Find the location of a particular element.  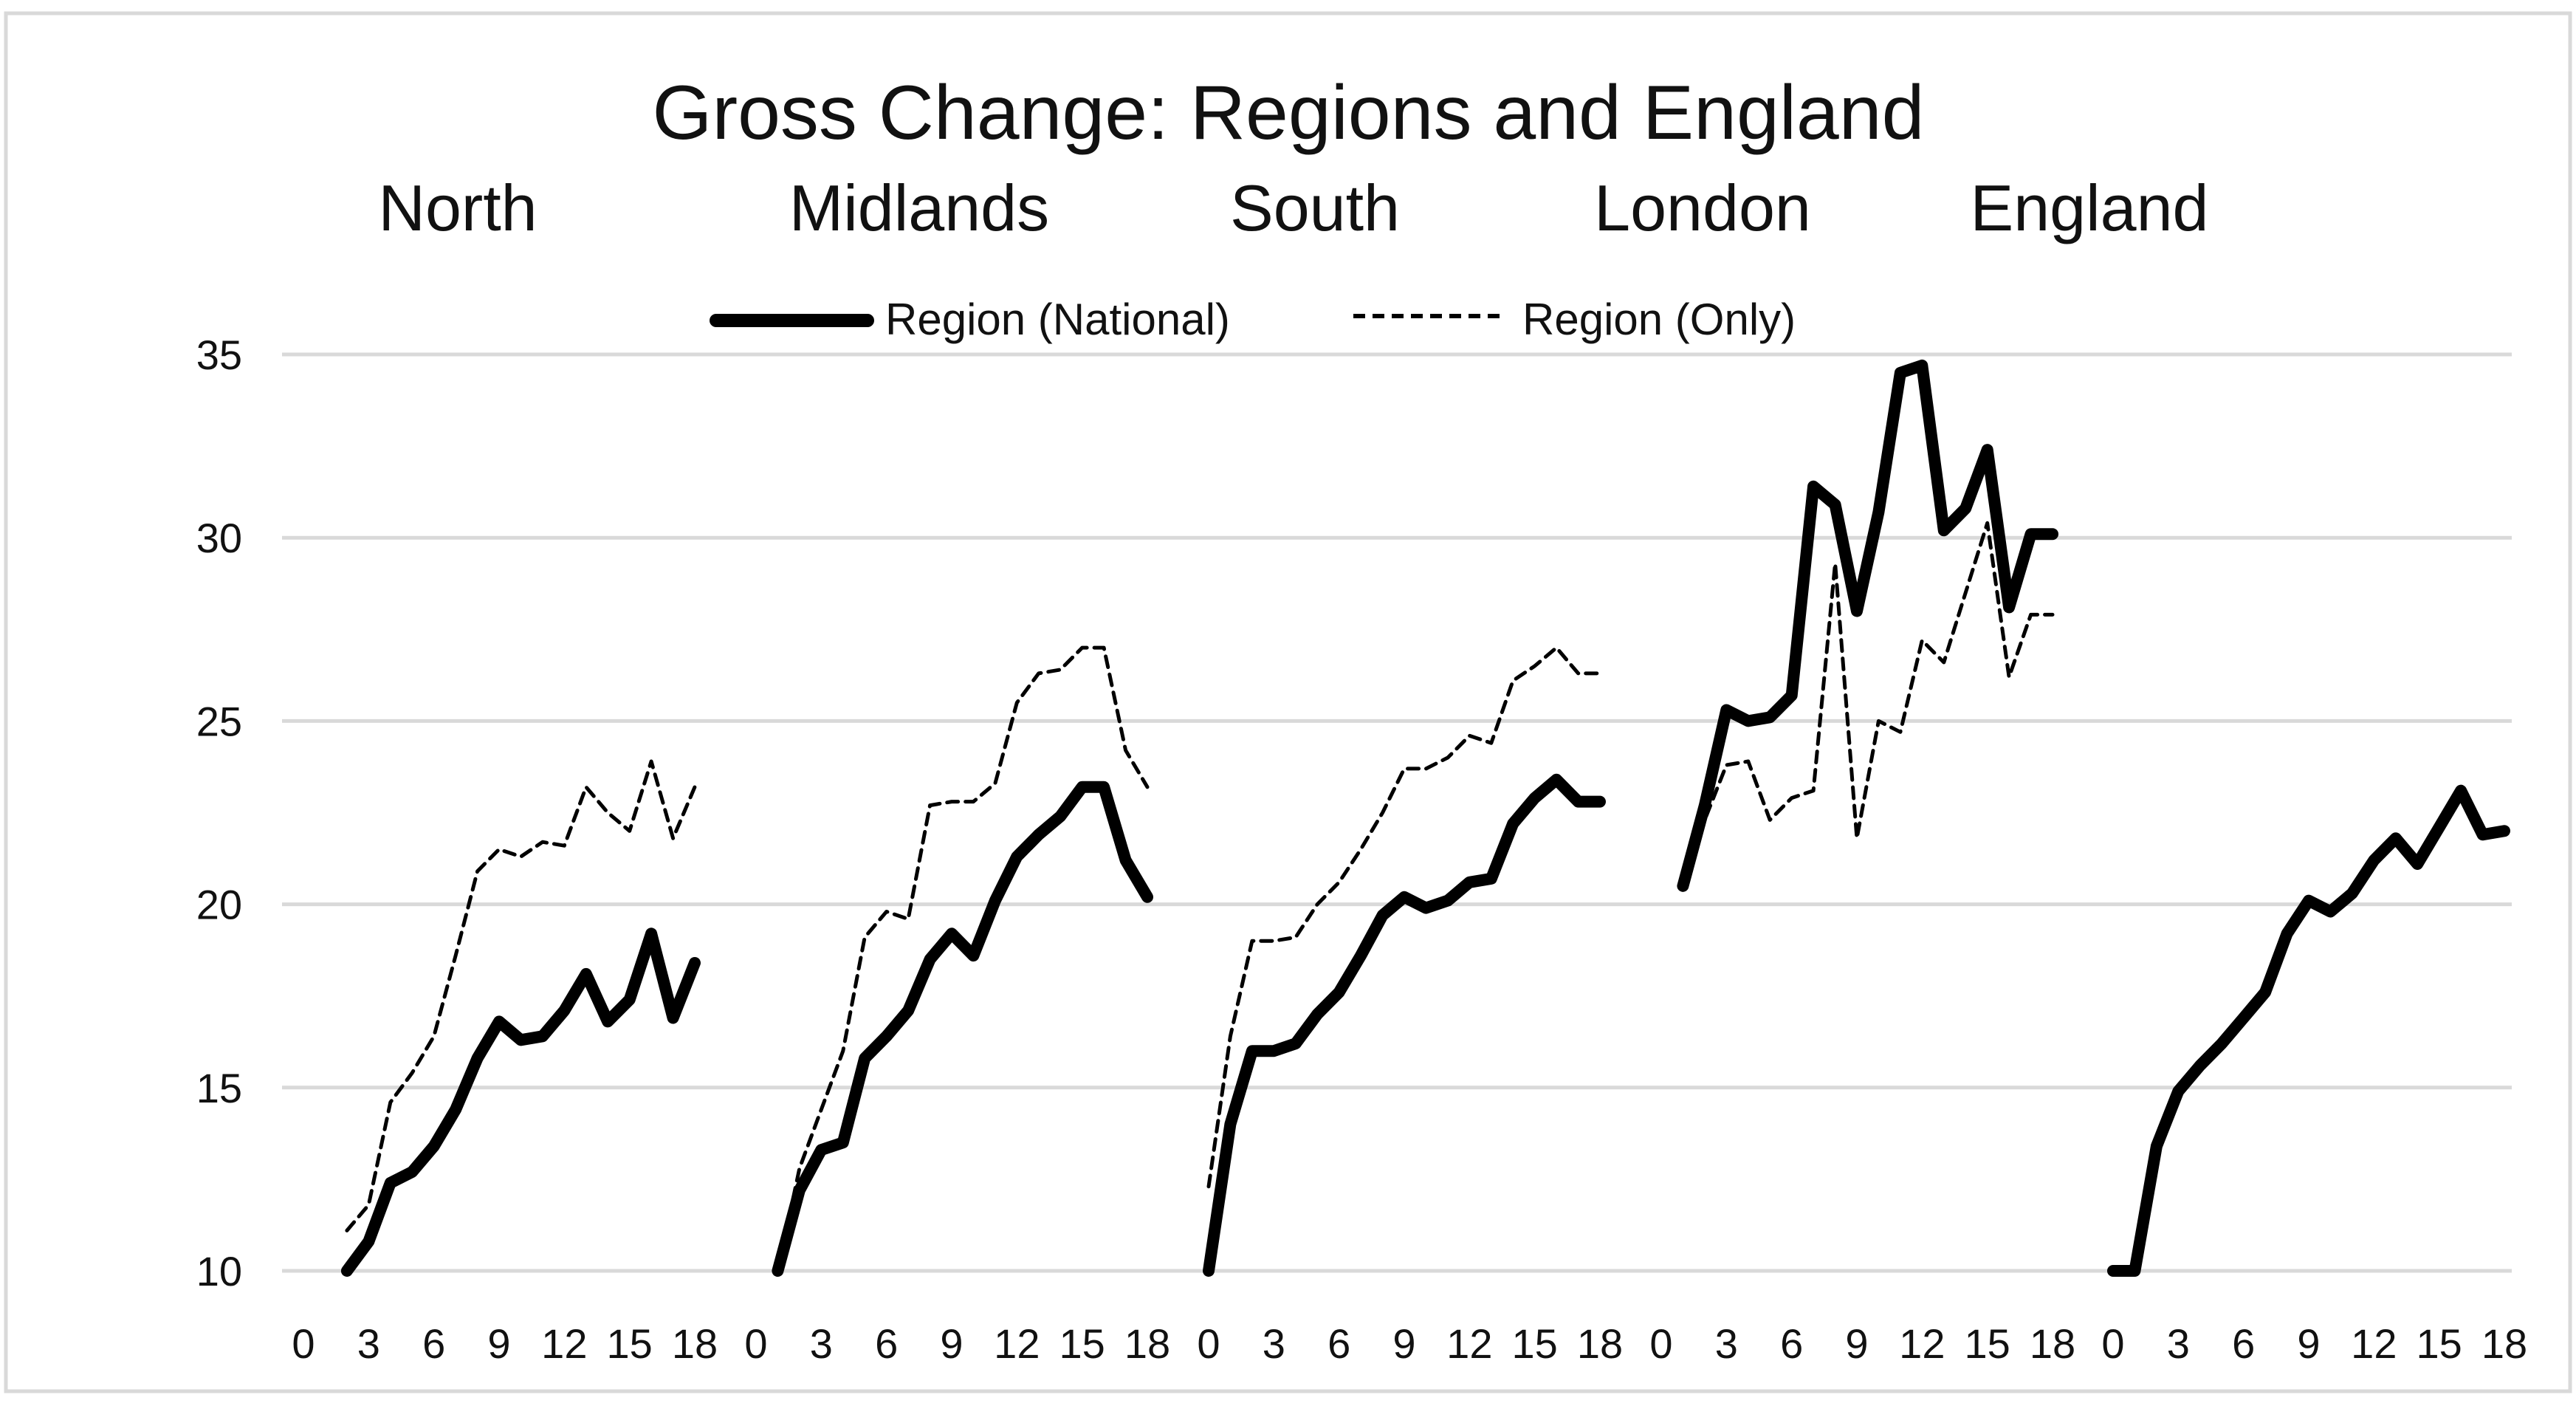

x-tick-label-london-6: 6 is located at coordinates (1791, 1344).